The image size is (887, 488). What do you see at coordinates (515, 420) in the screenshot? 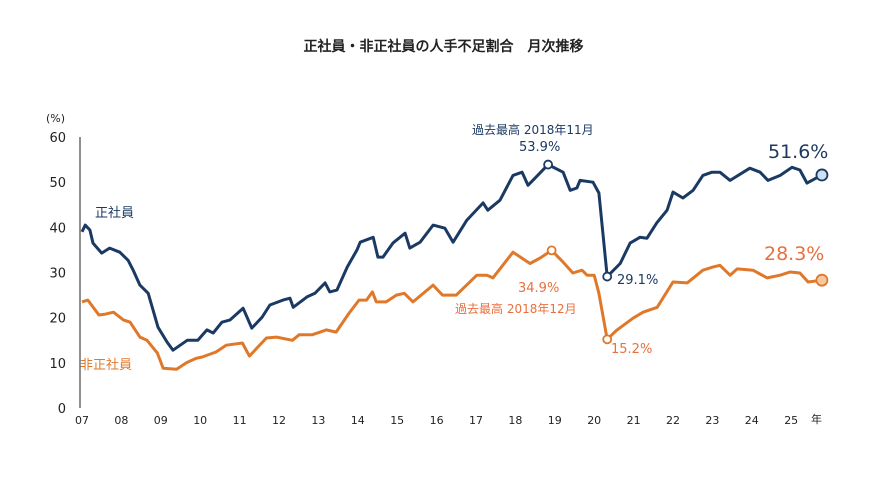
I see `x-tick-label: 18` at bounding box center [515, 420].